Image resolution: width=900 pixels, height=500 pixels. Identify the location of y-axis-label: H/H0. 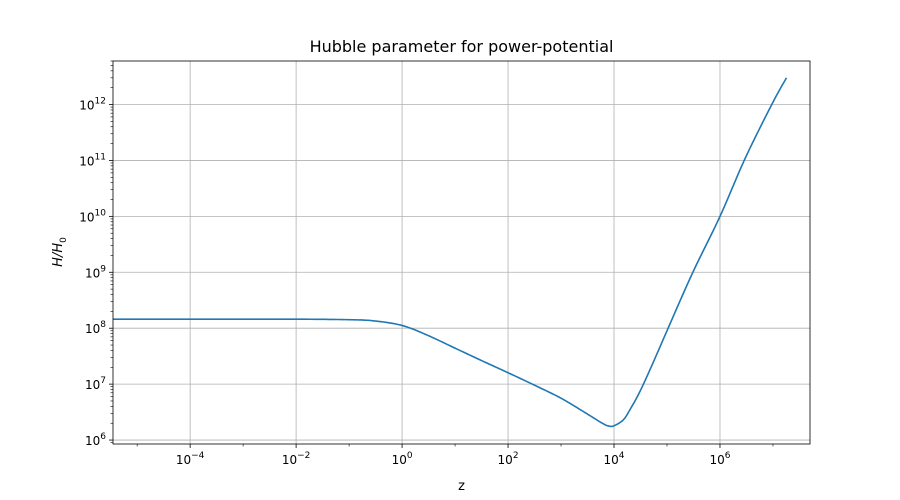
(60, 252).